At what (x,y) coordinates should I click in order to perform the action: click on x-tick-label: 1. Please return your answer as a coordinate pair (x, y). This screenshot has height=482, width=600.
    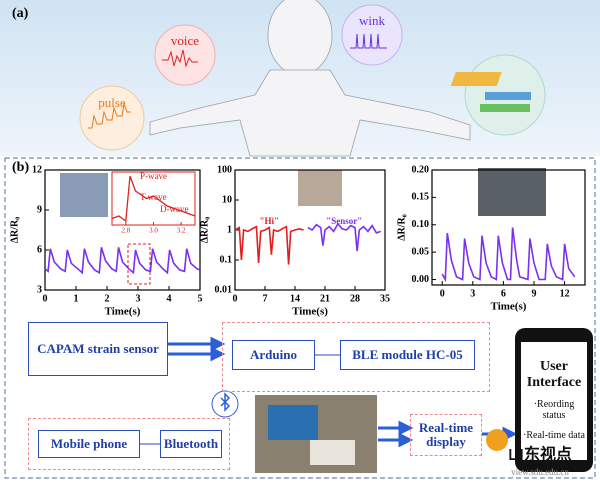
    Looking at the image, I should click on (76, 298).